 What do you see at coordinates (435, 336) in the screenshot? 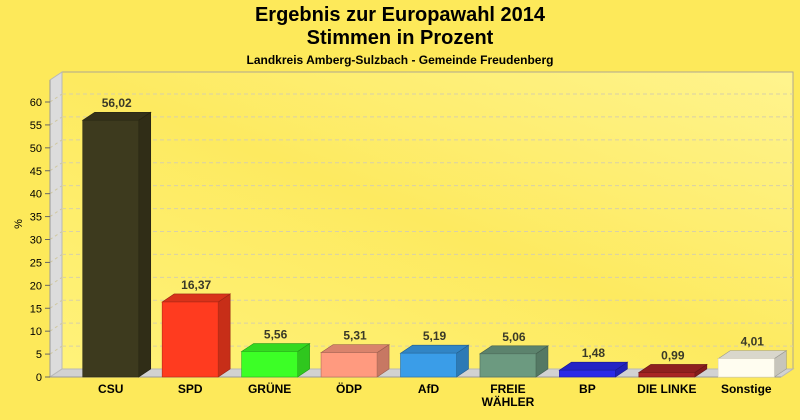
I see `data-label: 5,19` at bounding box center [435, 336].